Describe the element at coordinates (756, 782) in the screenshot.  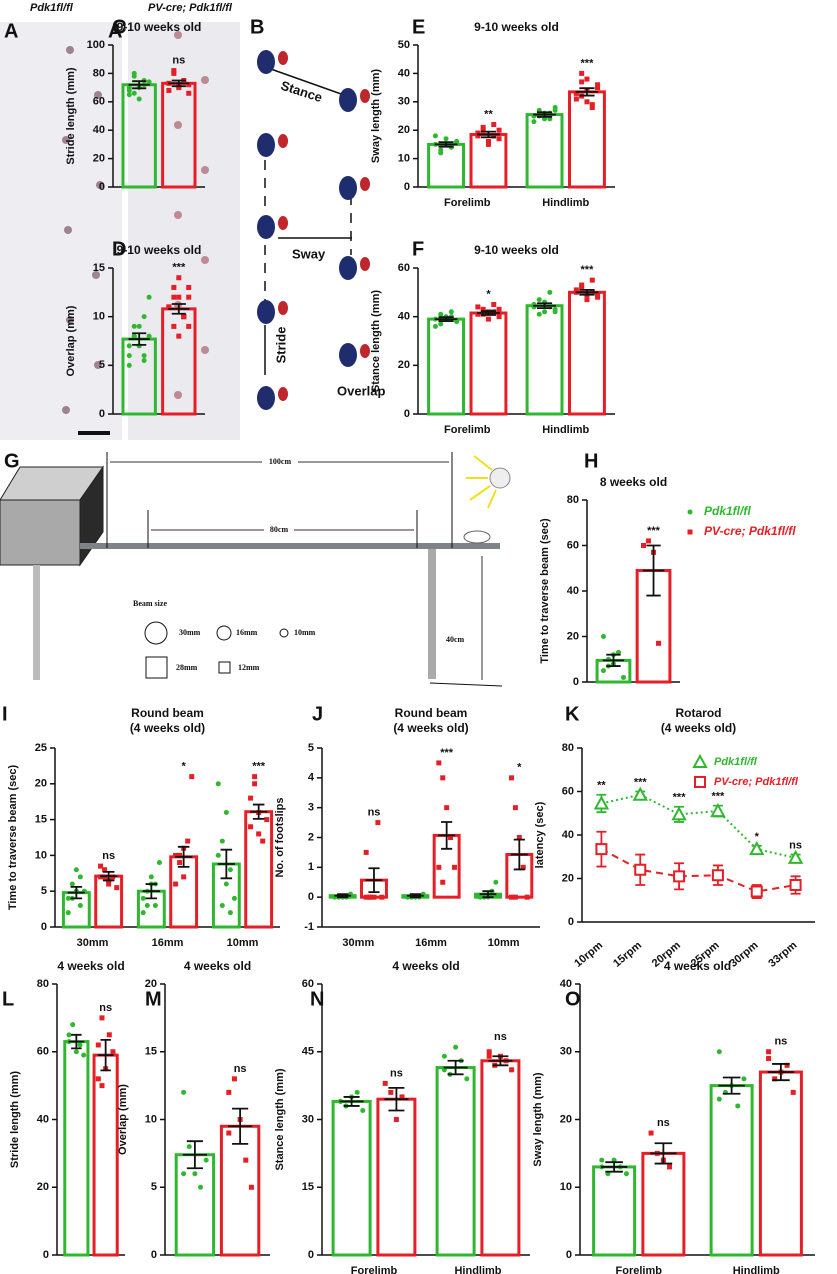
I see `legend-label: PV-cre; Pdk1fl/fl` at that location.